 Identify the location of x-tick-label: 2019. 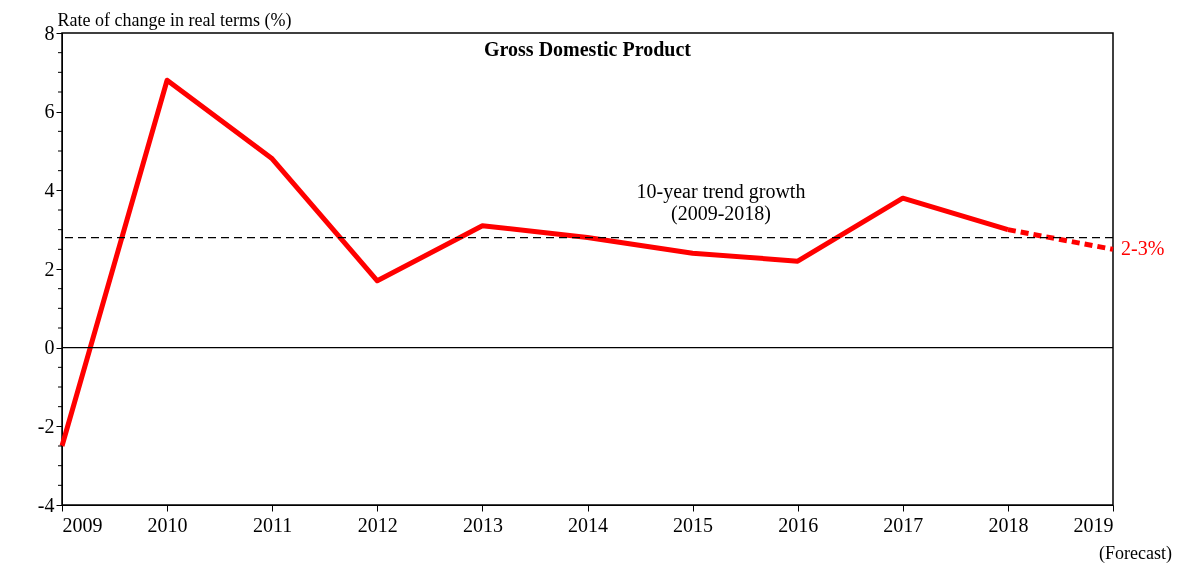
(1093, 524).